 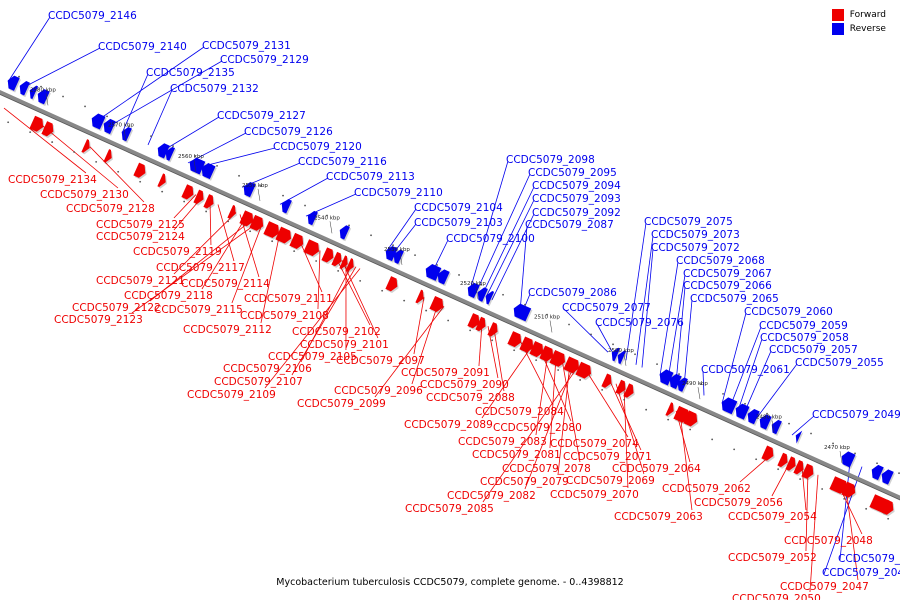 I want to click on reverse-gene-label: CCDC5079_2086, so click(x=572, y=293).